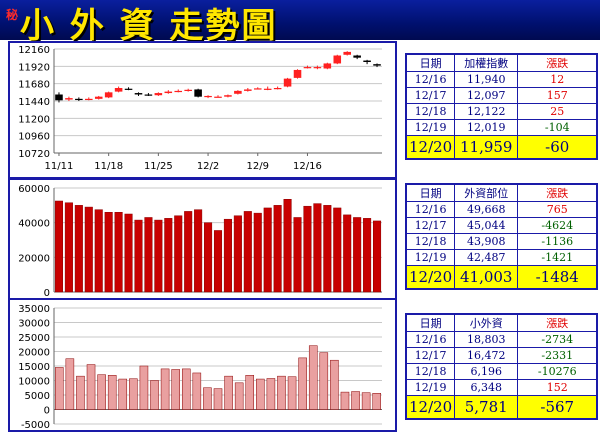 Image resolution: width=600 pixels, height=434 pixels. Describe the element at coordinates (486, 387) in the screenshot. I see `cell-value: 6,348` at that location.